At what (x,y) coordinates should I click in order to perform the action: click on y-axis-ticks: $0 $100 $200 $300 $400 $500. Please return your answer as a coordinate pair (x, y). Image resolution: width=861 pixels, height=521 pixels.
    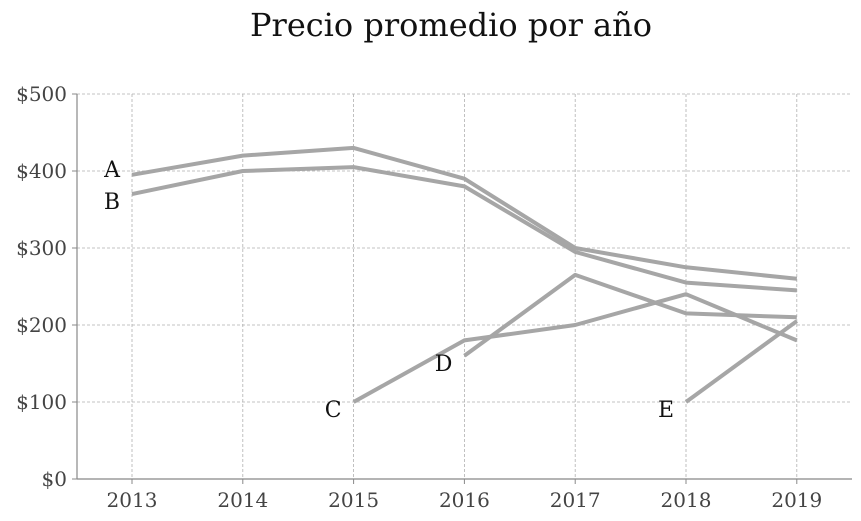
    Looking at the image, I should click on (46, 286).